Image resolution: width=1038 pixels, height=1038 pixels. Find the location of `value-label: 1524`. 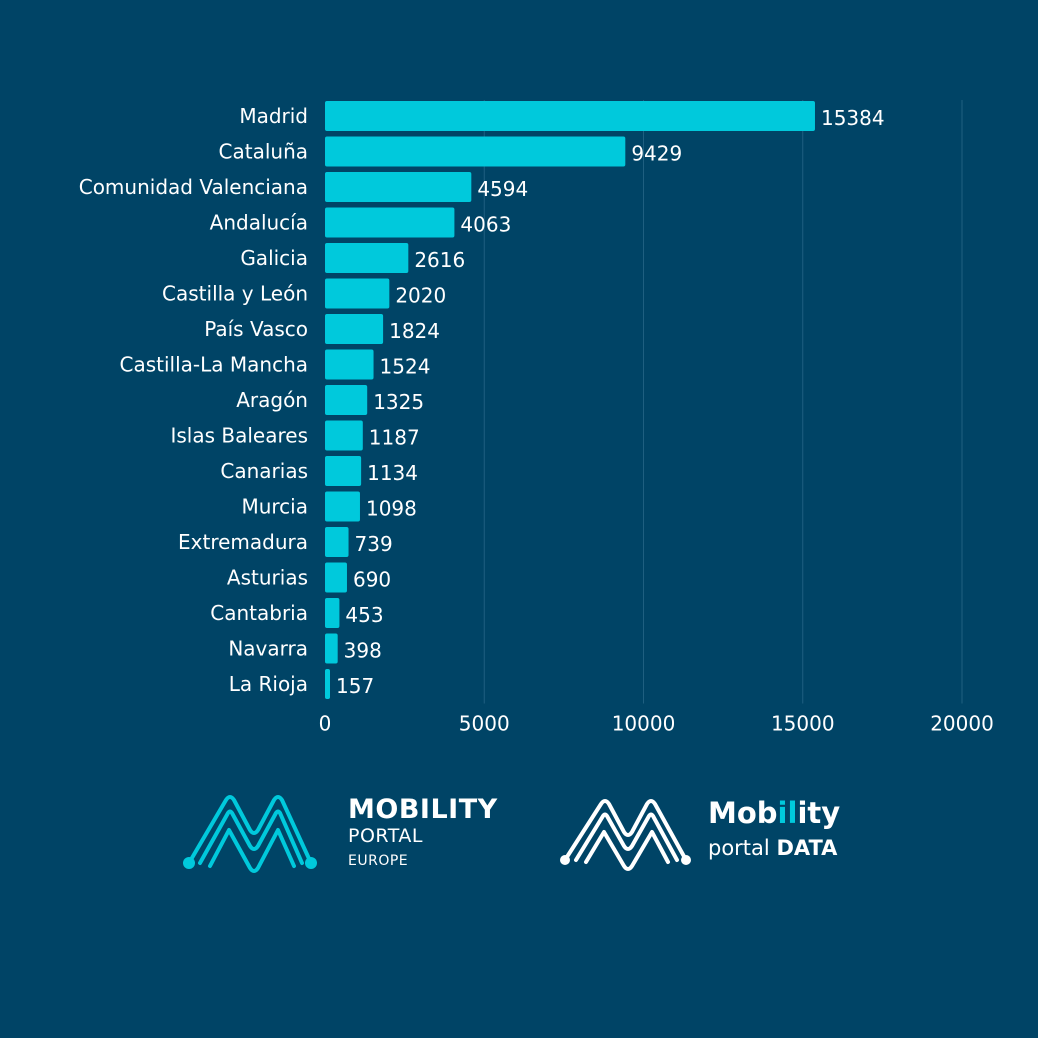

value-label: 1524 is located at coordinates (405, 367).